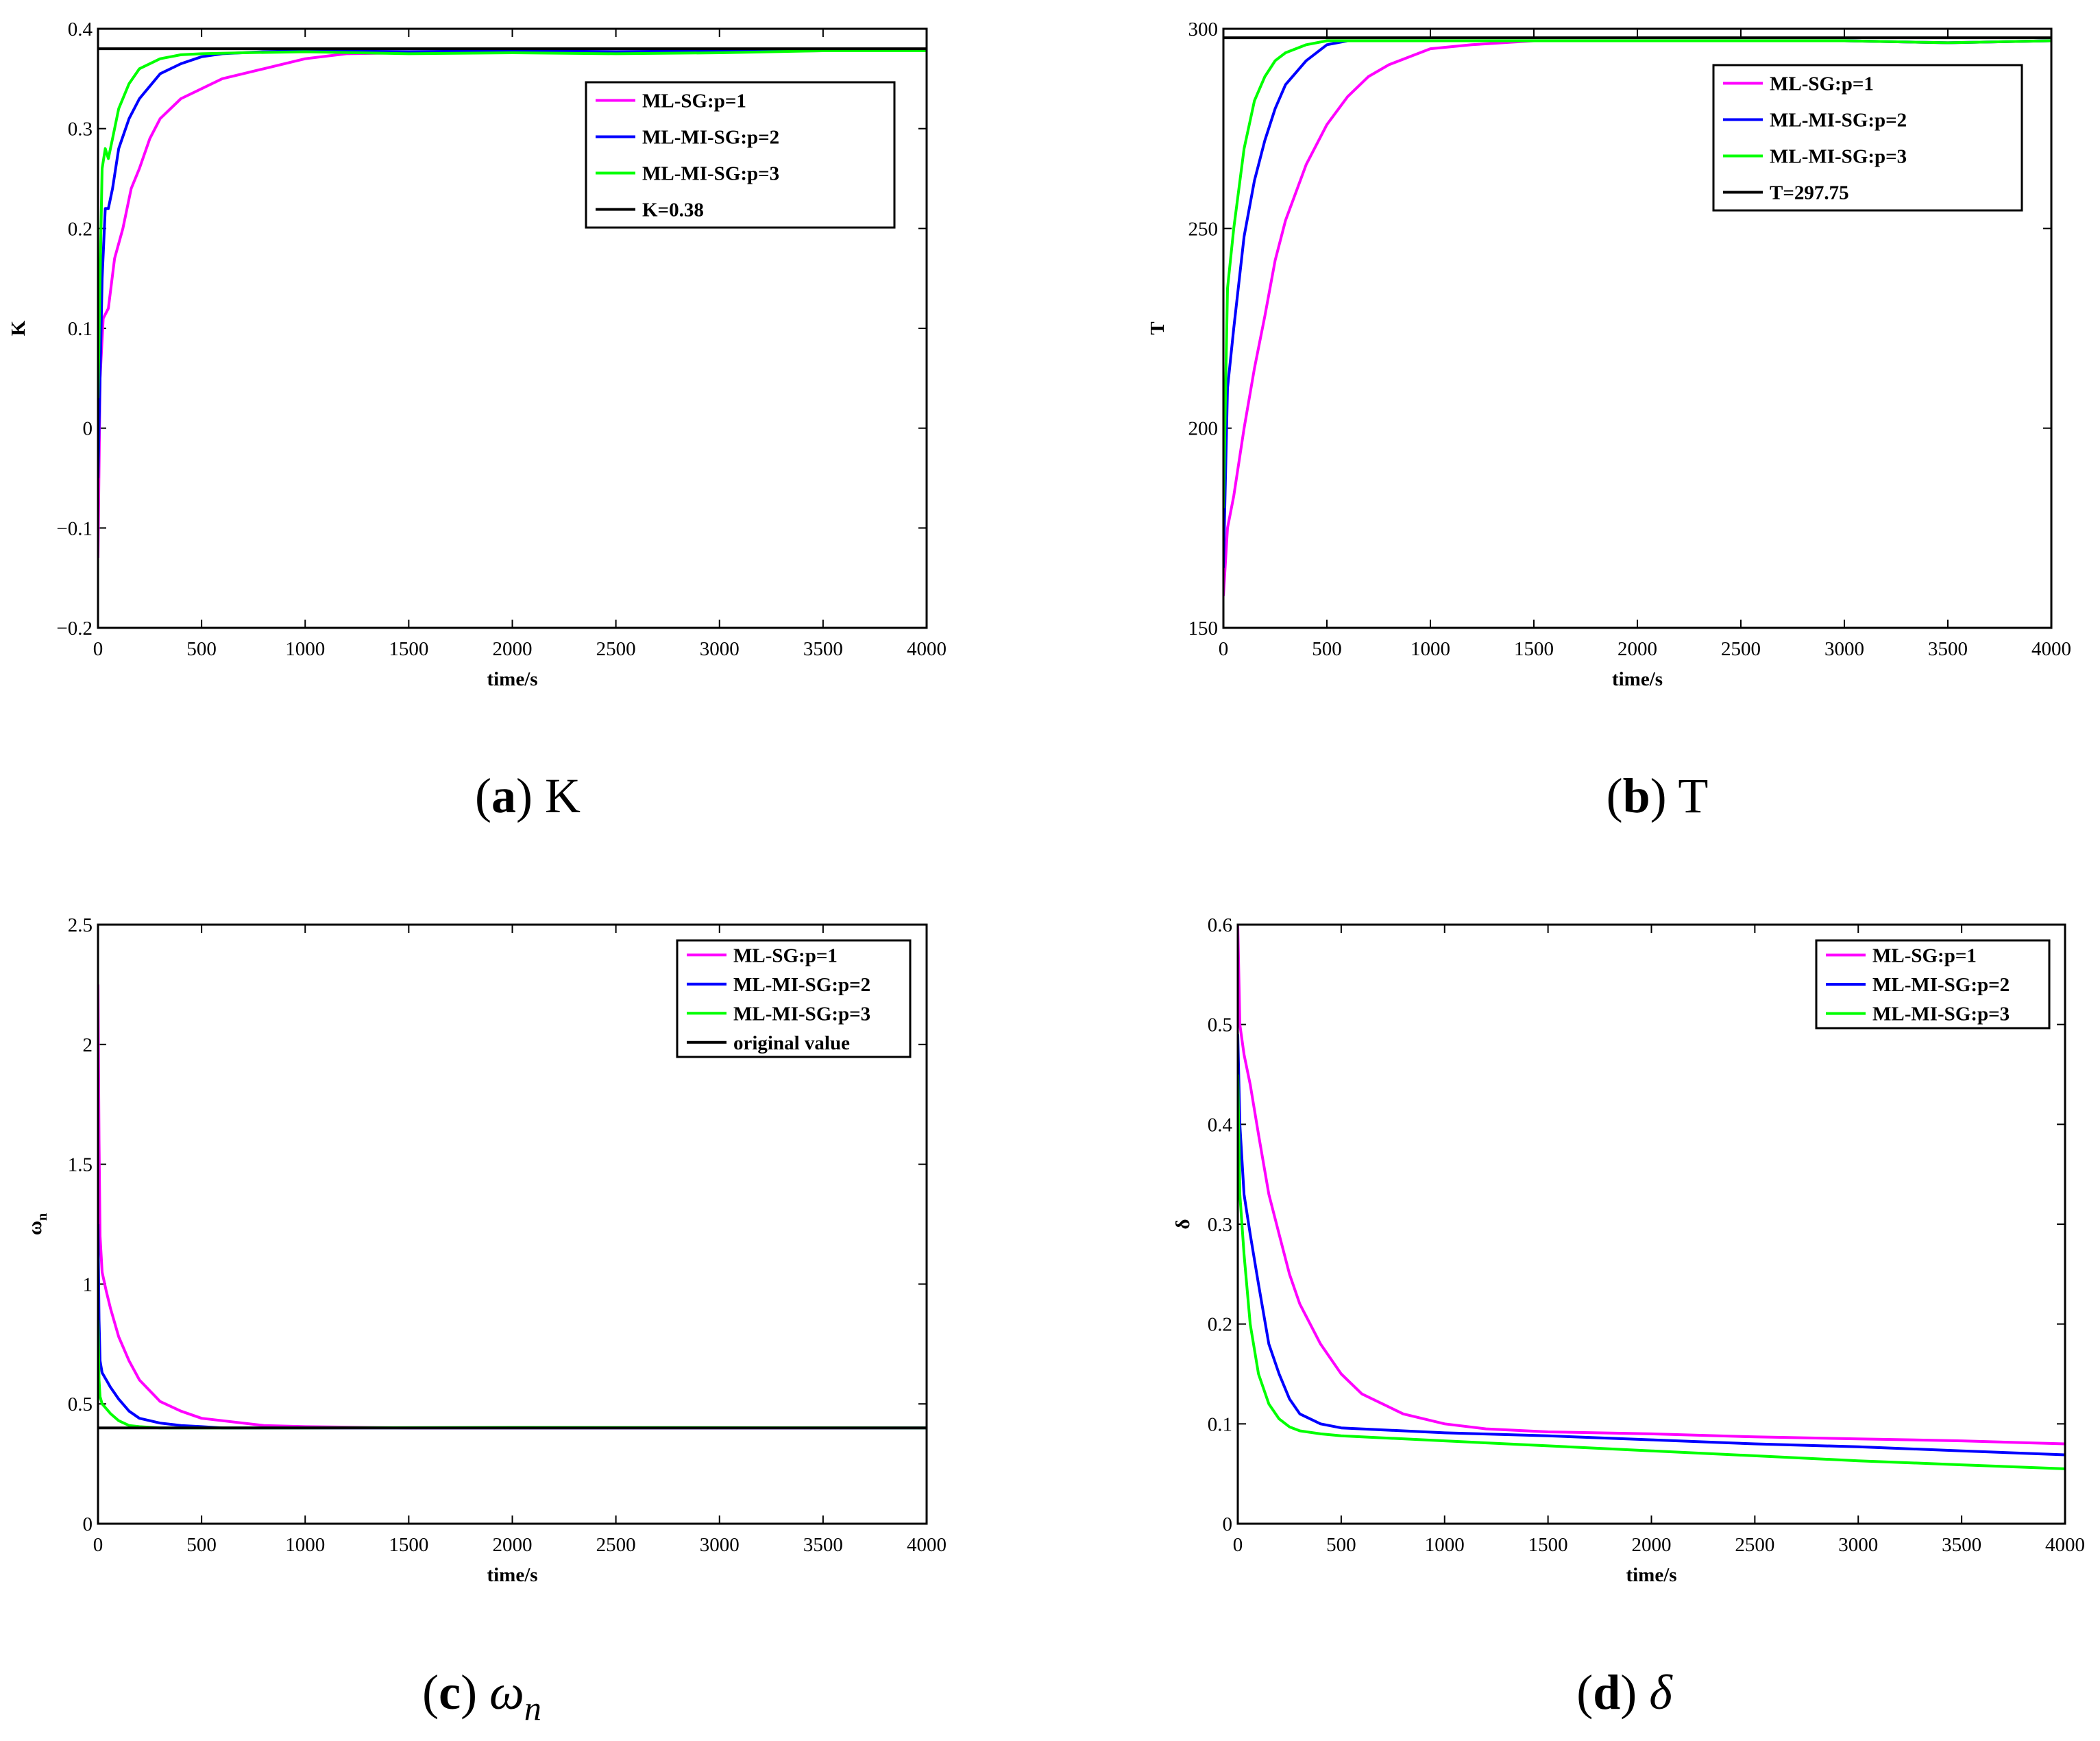 The height and width of the screenshot is (1741, 2100). Describe the element at coordinates (1204, 229) in the screenshot. I see `y-tick-label: 250` at that location.